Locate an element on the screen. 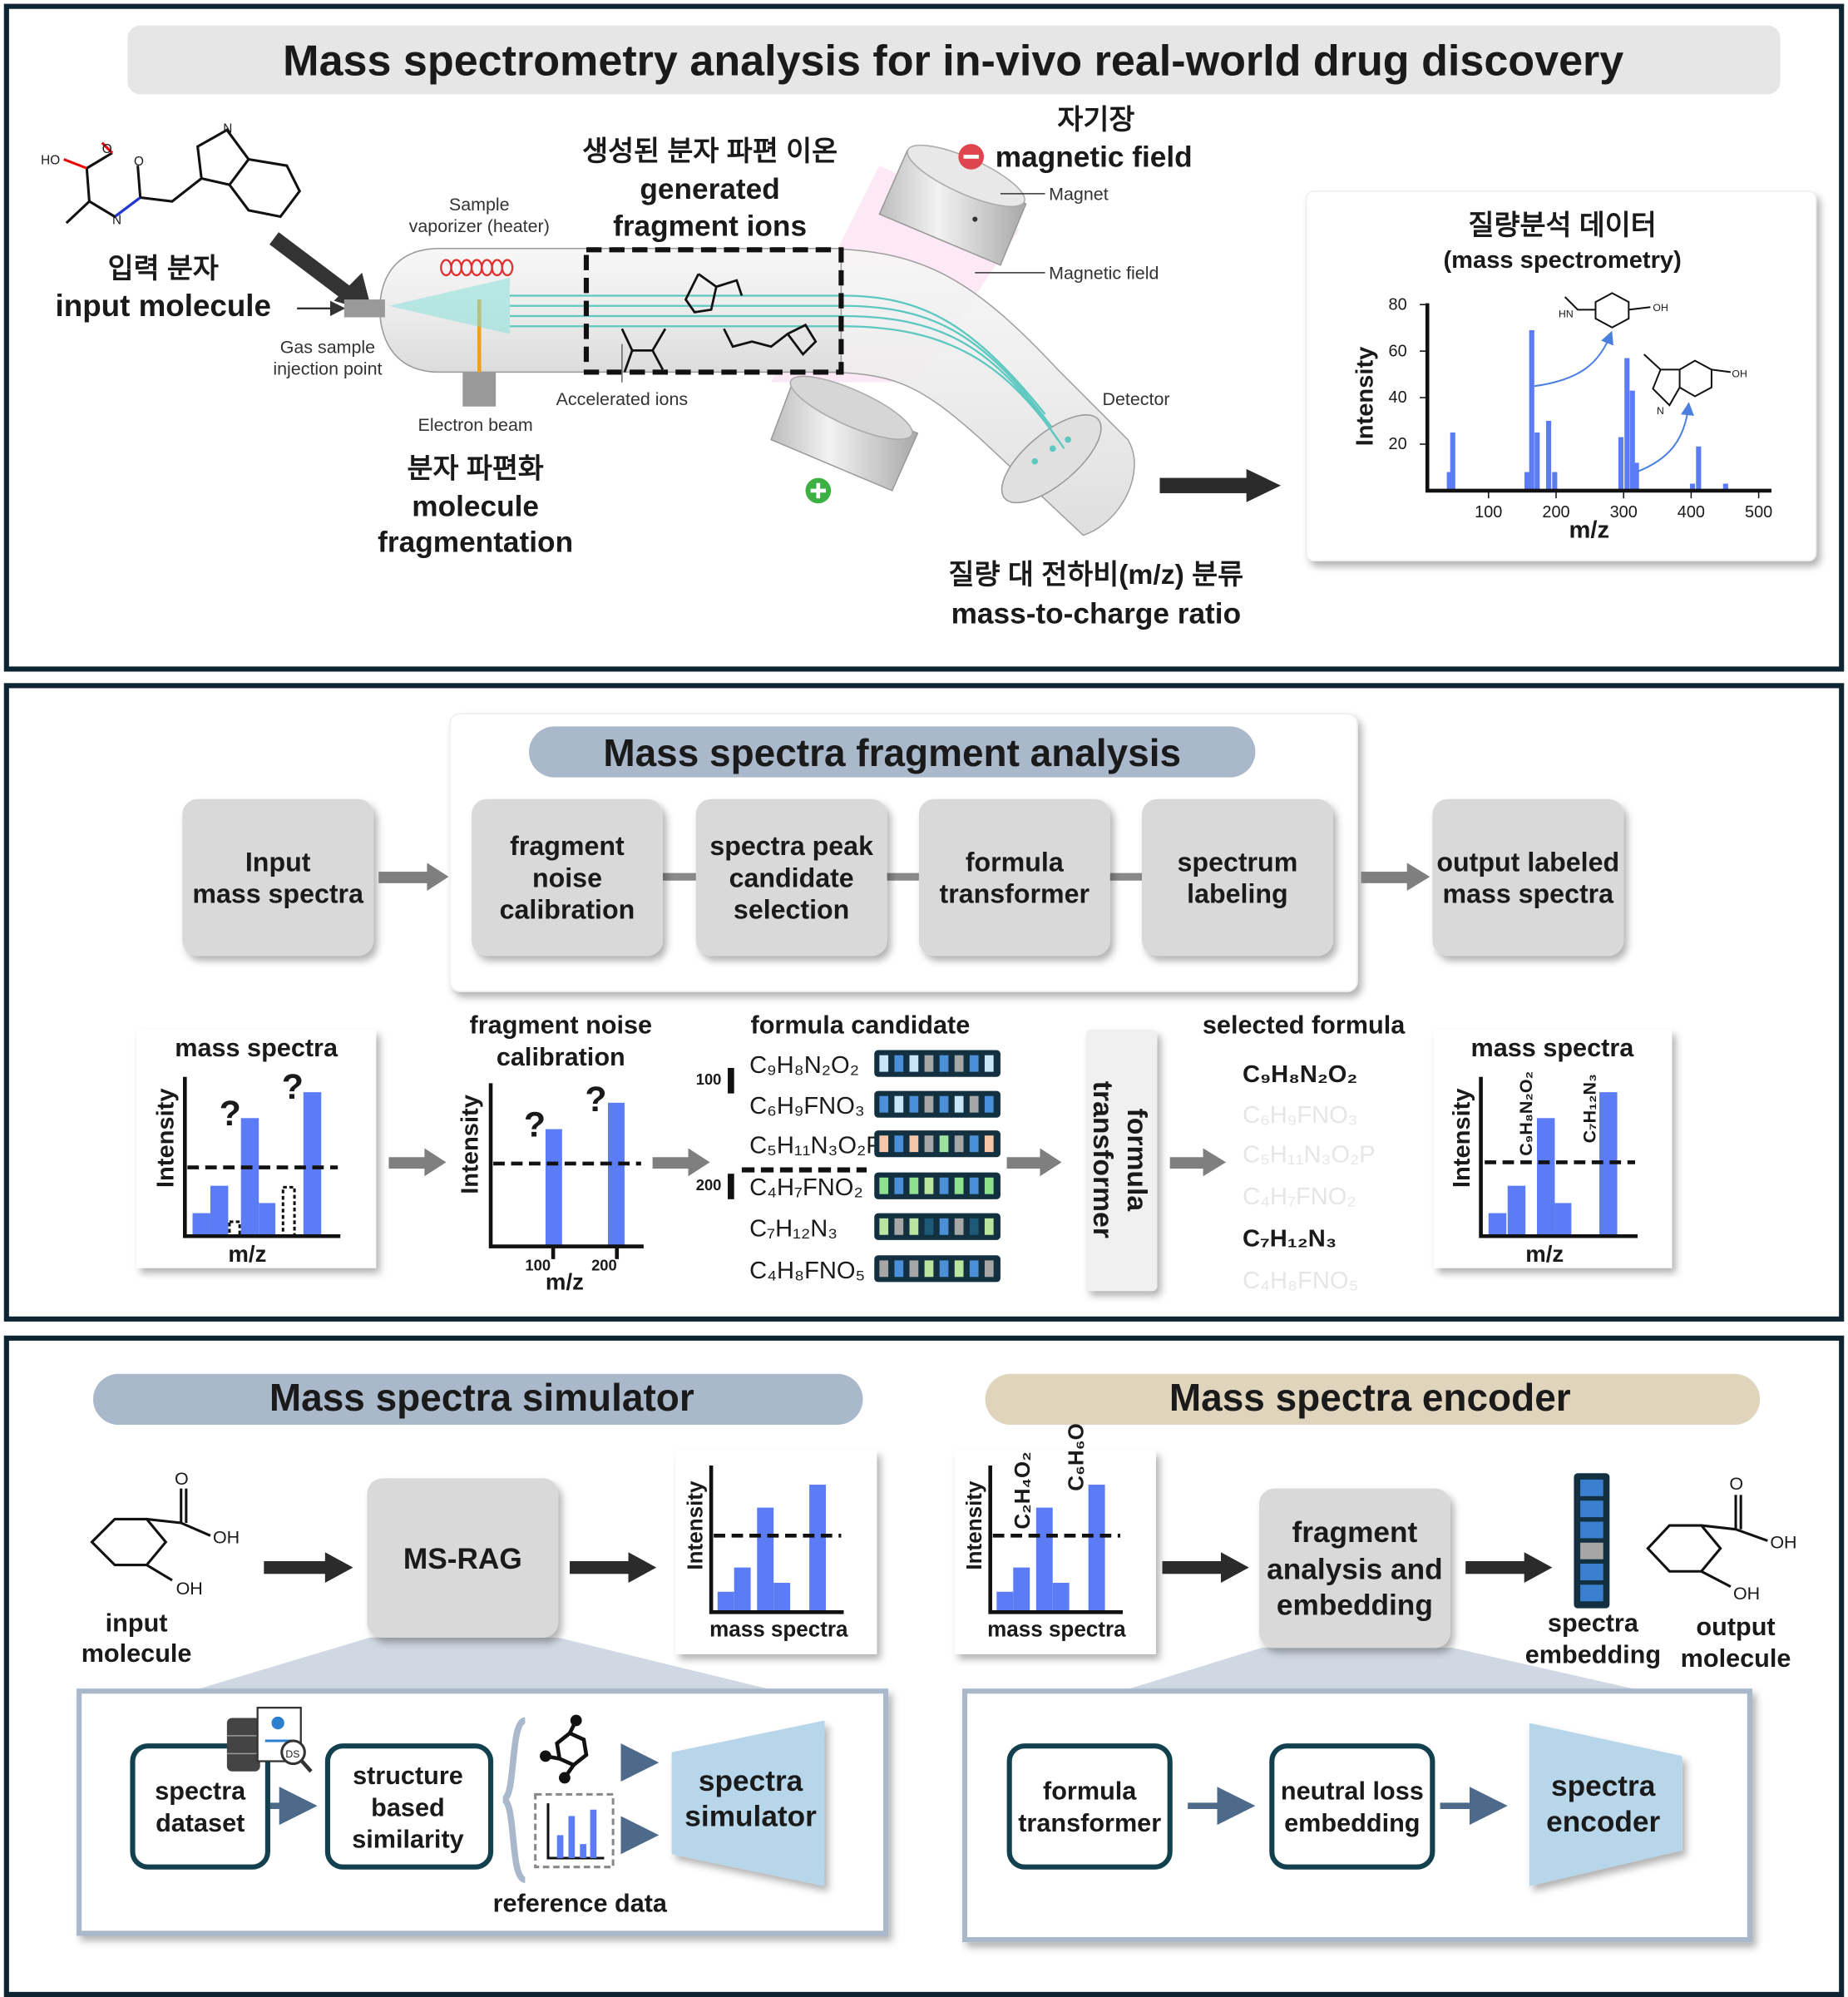 The height and width of the screenshot is (1997, 1848). atom-label: HO is located at coordinates (50, 161).